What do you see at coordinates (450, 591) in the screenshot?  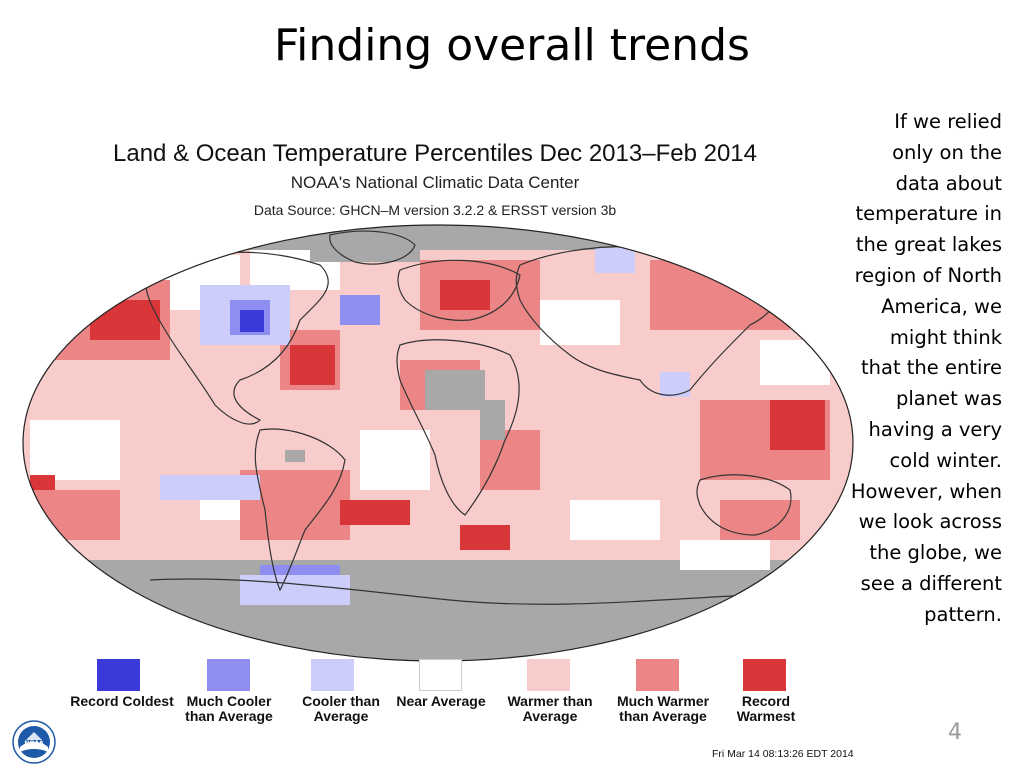 I see `coast-antarctica` at bounding box center [450, 591].